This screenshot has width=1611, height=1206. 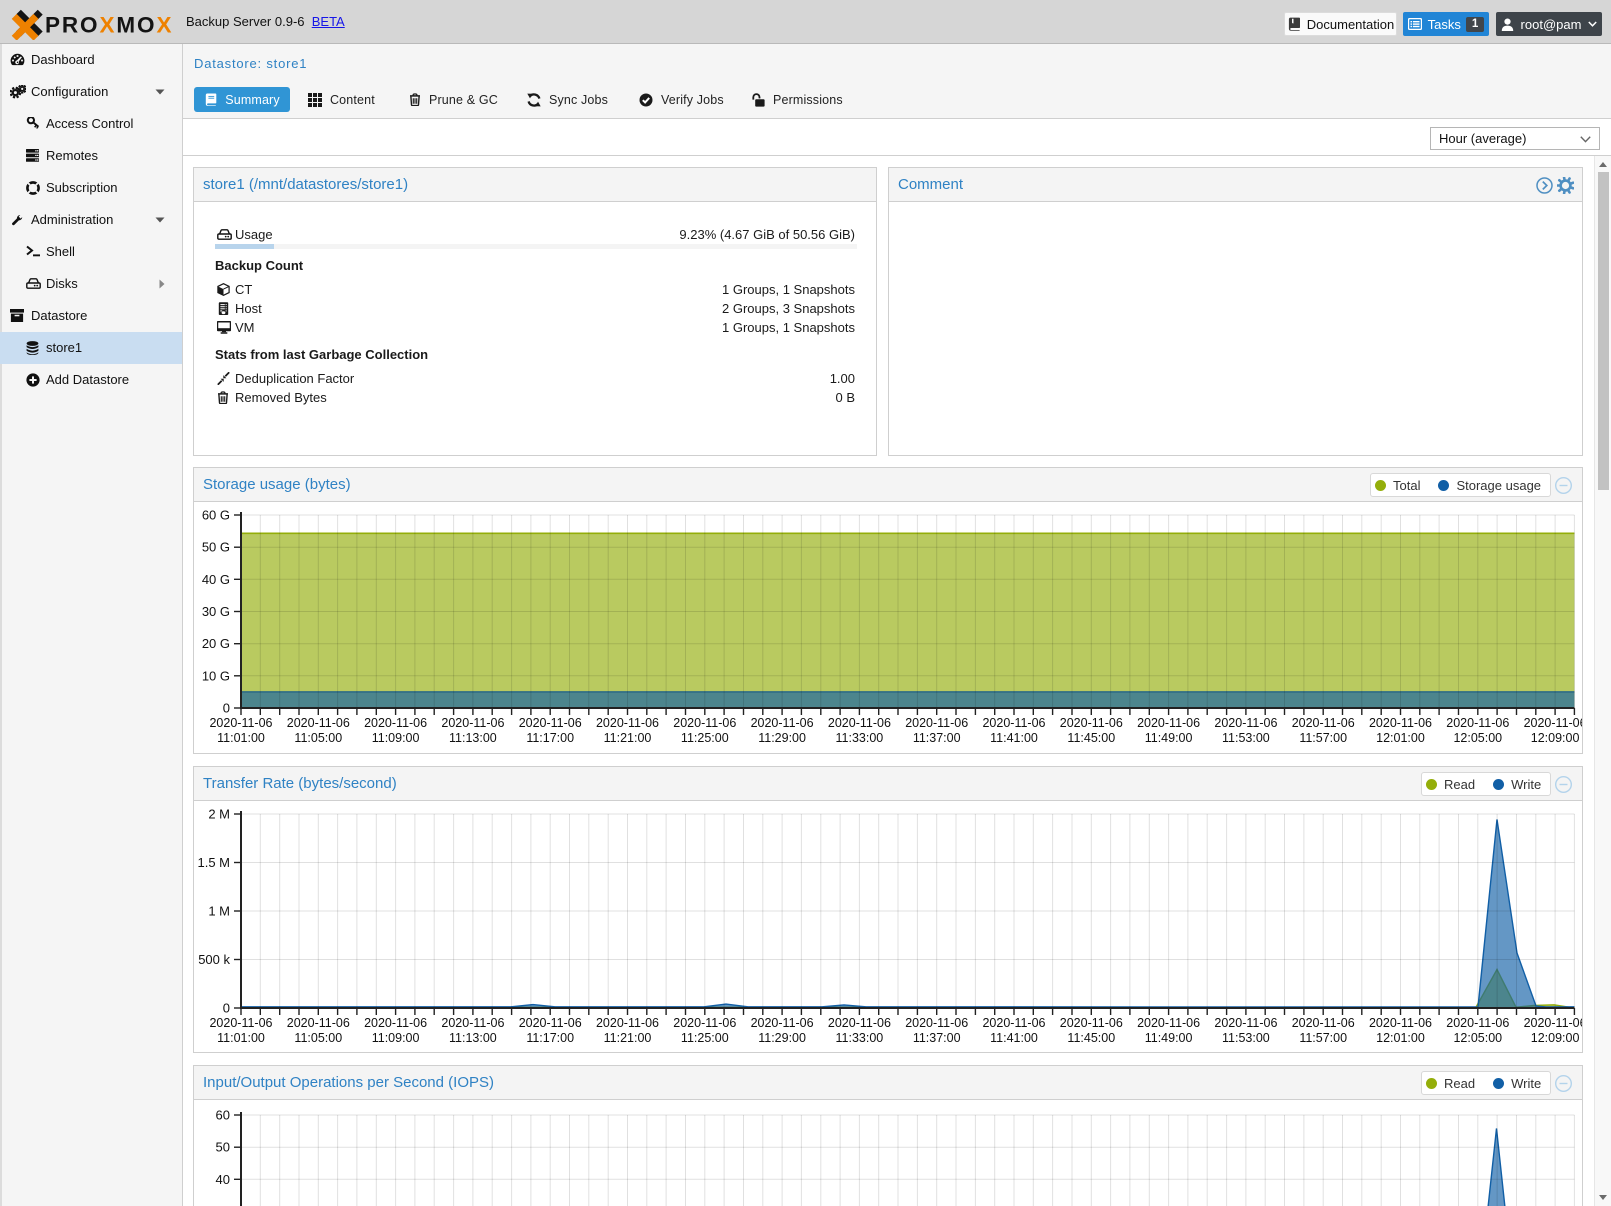 What do you see at coordinates (216, 515) in the screenshot?
I see `svg-text: 60 G` at bounding box center [216, 515].